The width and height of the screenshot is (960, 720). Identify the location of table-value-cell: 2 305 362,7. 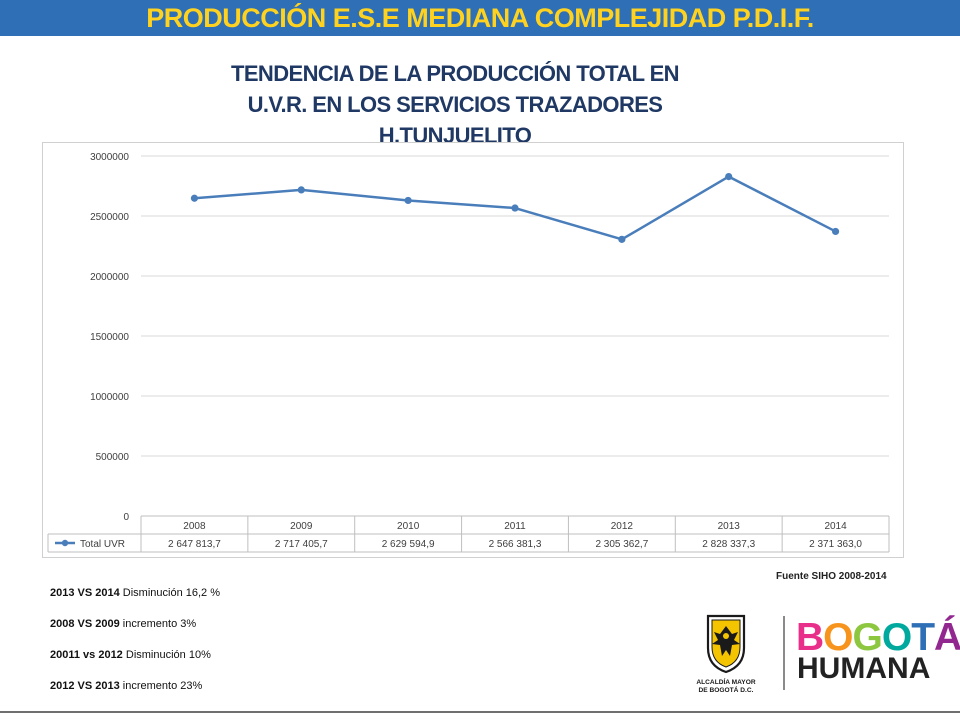
(621, 544).